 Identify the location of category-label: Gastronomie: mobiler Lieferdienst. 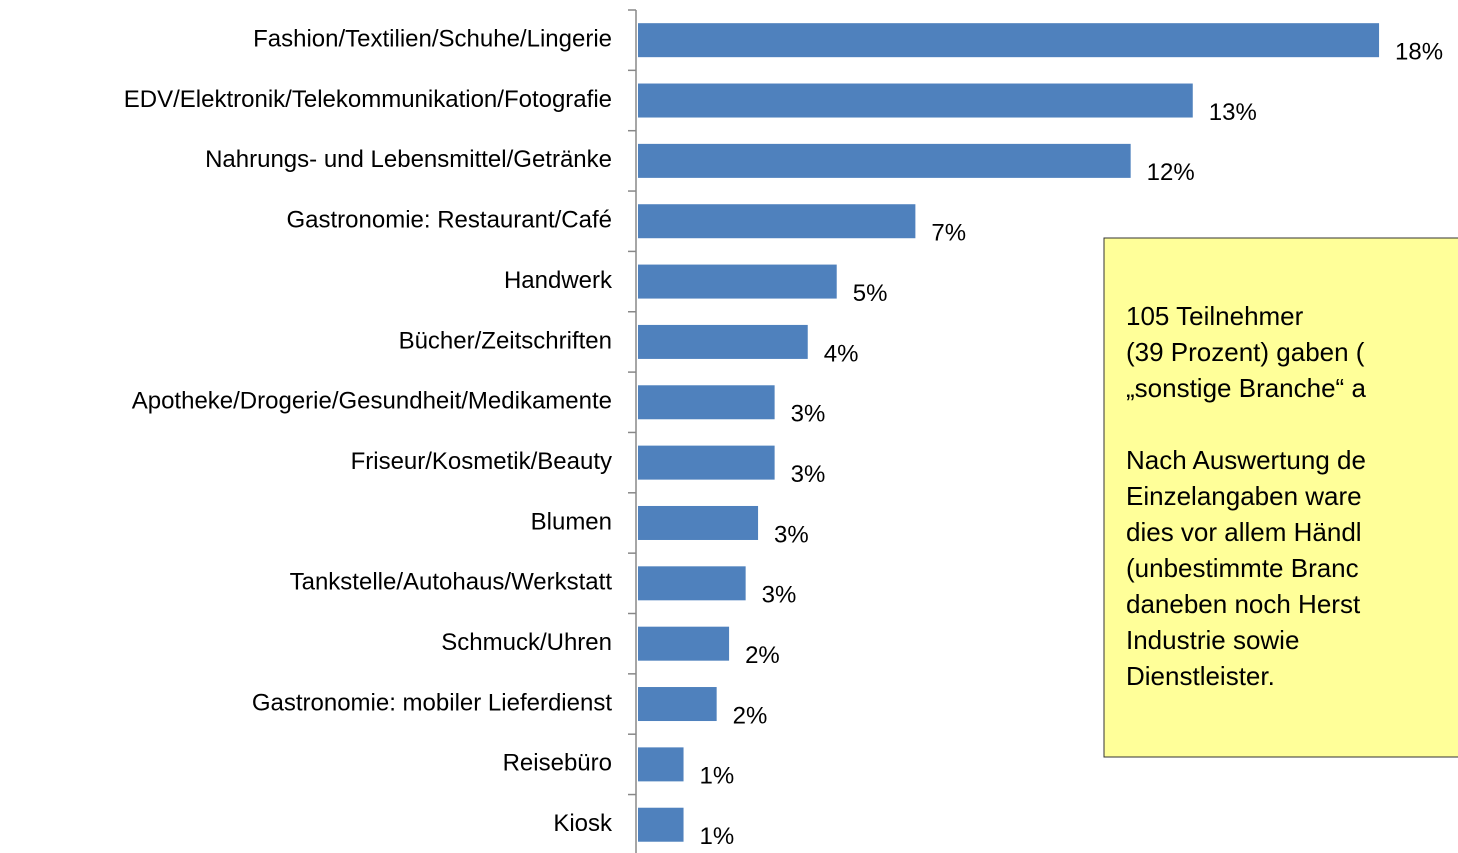
(432, 702).